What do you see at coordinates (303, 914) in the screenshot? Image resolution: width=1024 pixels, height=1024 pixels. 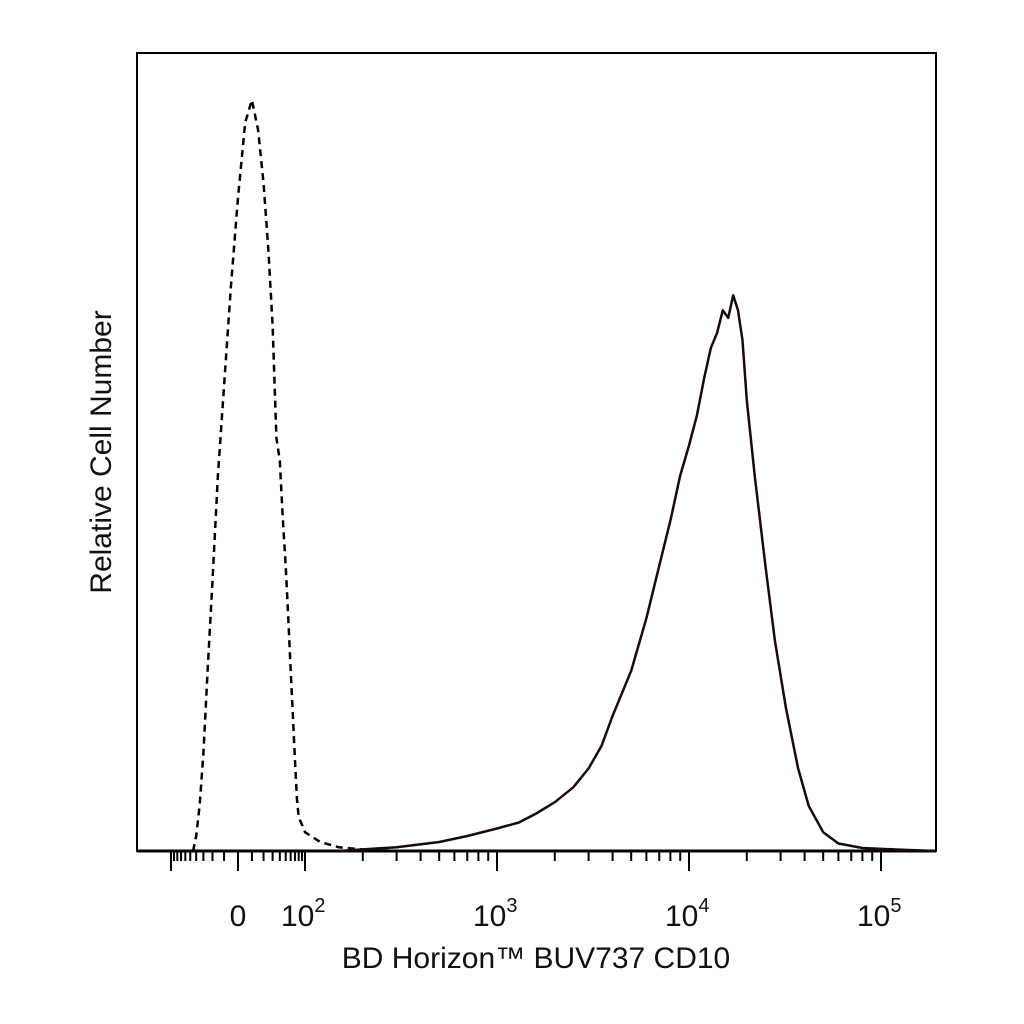 I see `x-tick-label: 10²` at bounding box center [303, 914].